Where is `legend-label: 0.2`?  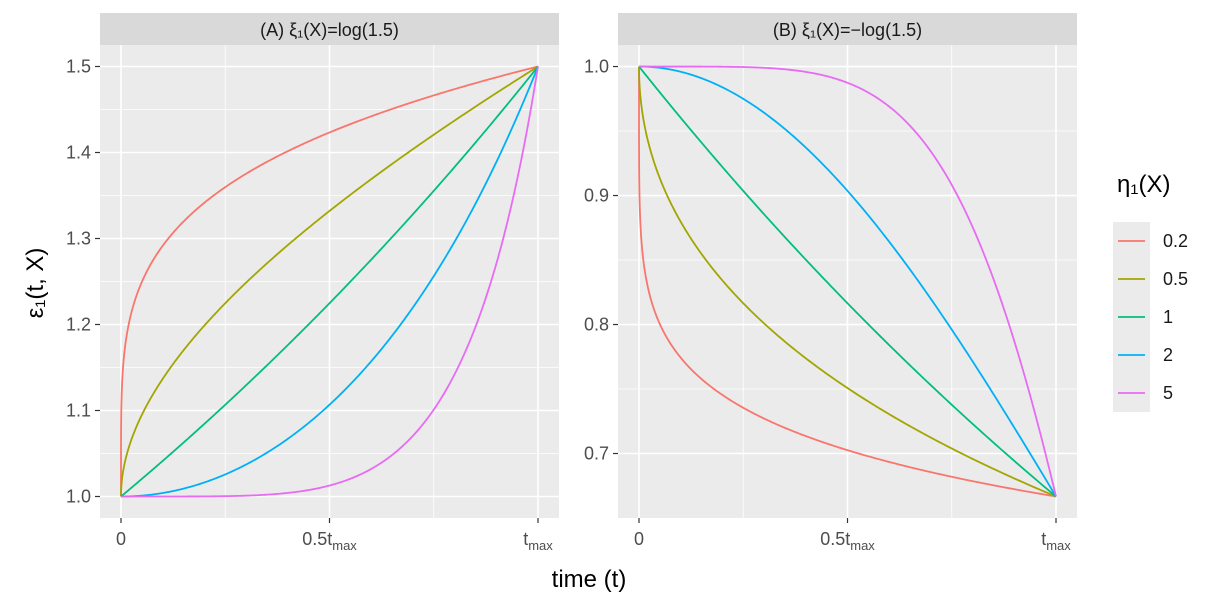 legend-label: 0.2 is located at coordinates (1175, 241).